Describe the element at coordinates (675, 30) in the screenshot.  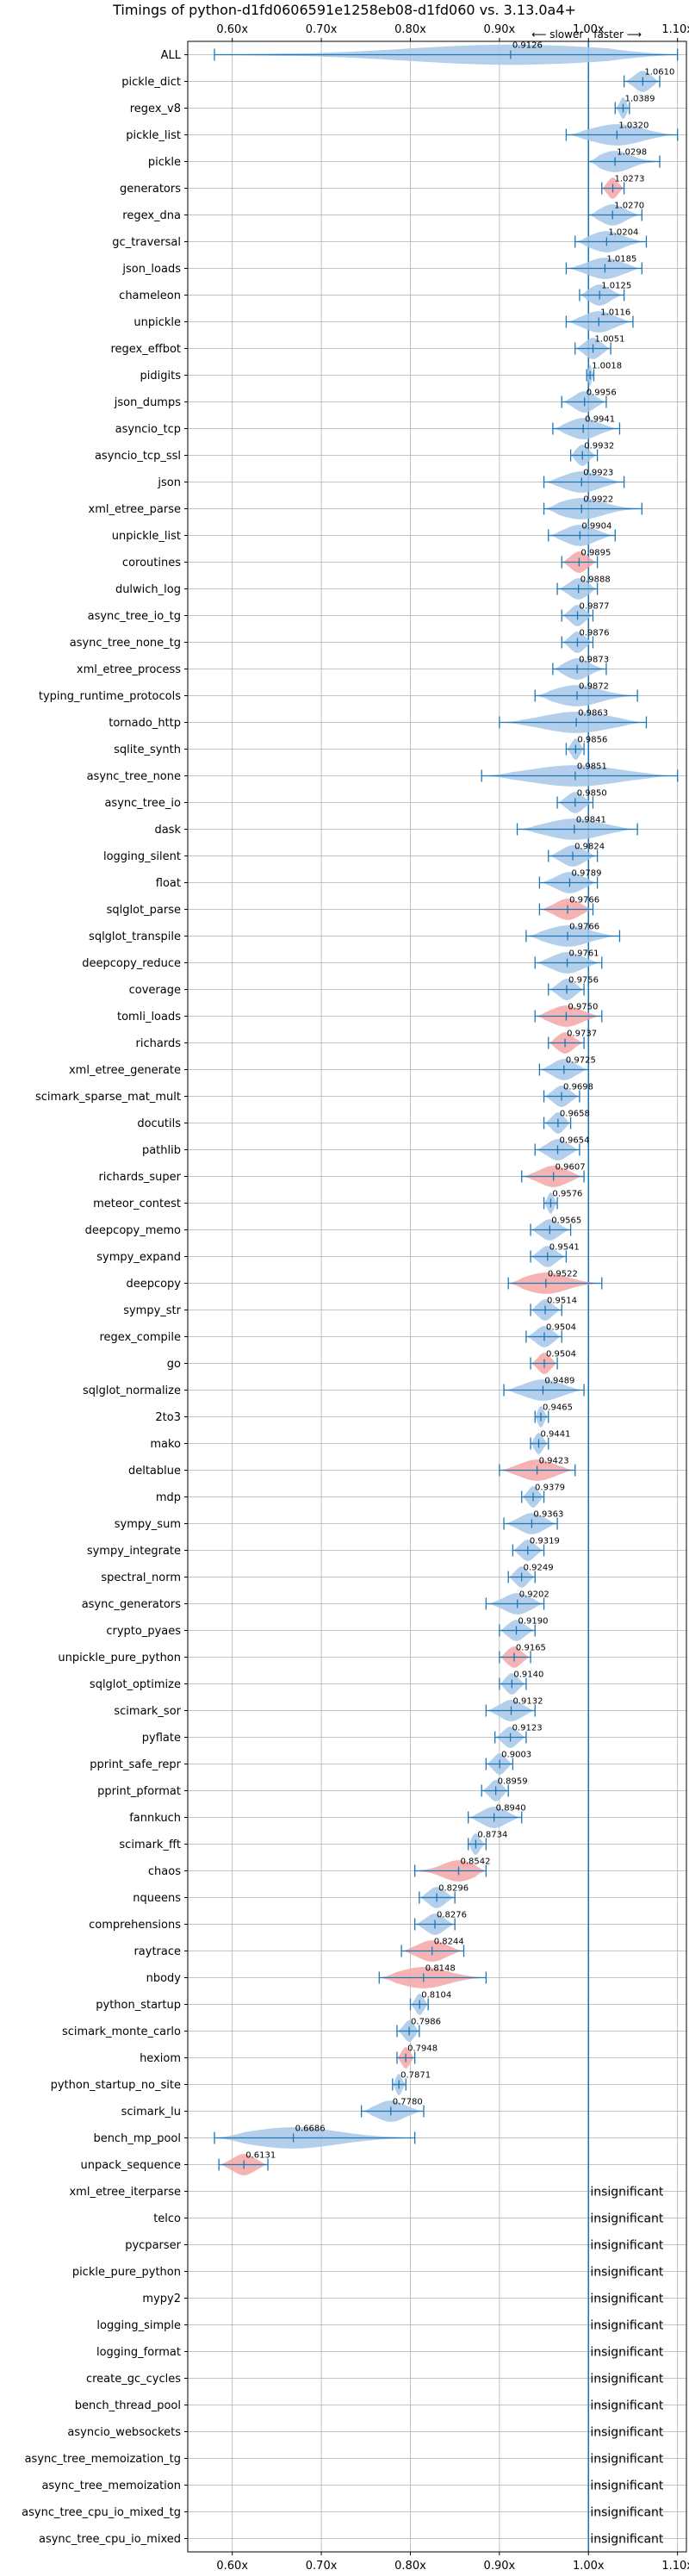
I see `x-tick-label-top: 1.10x` at that location.